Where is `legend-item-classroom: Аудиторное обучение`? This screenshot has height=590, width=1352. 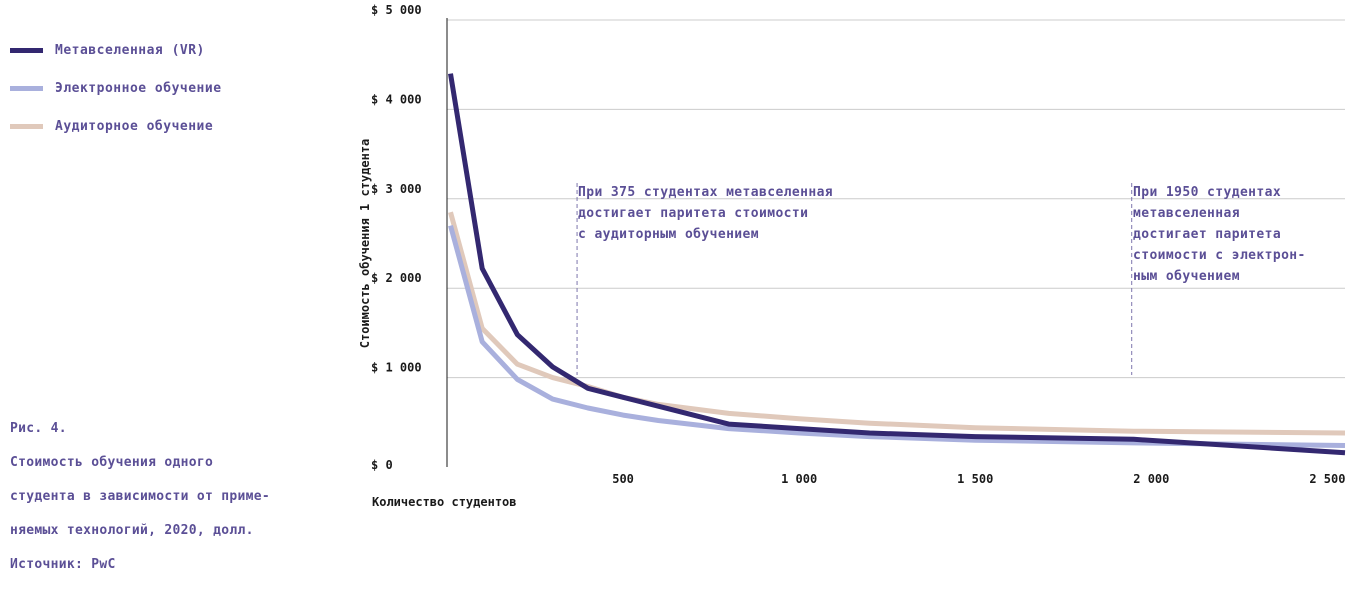 legend-item-classroom: Аудиторное обучение is located at coordinates (116, 126).